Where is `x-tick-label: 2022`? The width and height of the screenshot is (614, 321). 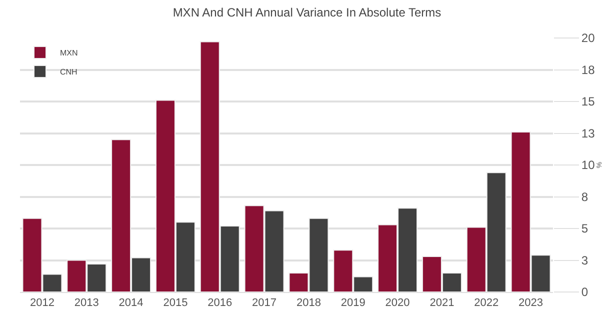 x-tick-label: 2022 is located at coordinates (486, 303).